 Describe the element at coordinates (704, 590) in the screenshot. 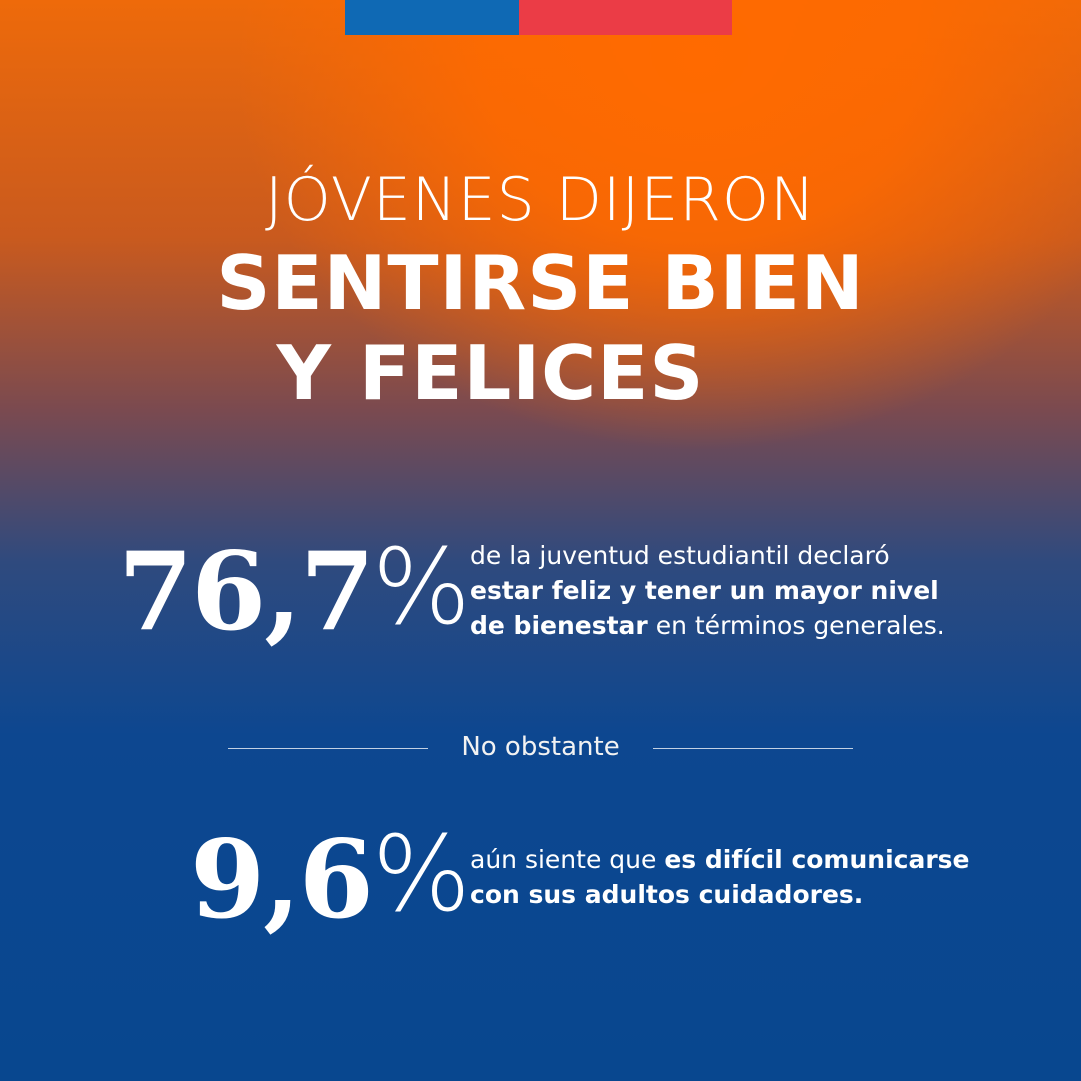

I see `stat-1-bold-1: estar feliz y tener un mayor nivel` at that location.